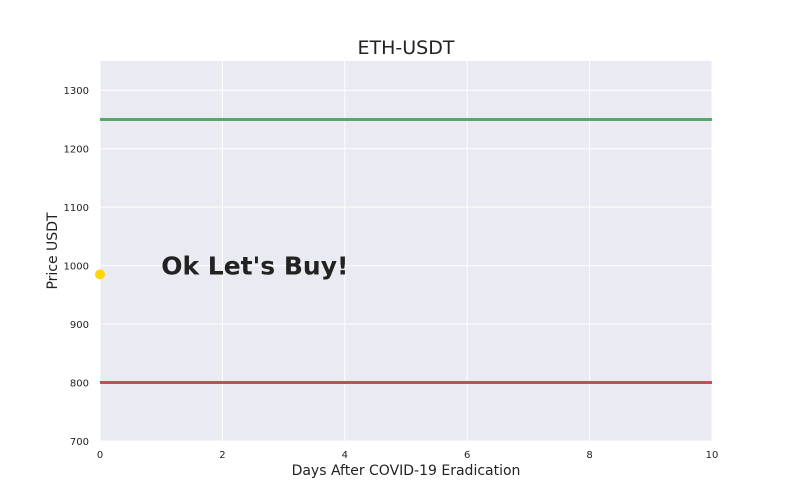 This screenshot has width=792, height=504. I want to click on x-tick-labels: 0 2 4 6 8 10, so click(408, 455).